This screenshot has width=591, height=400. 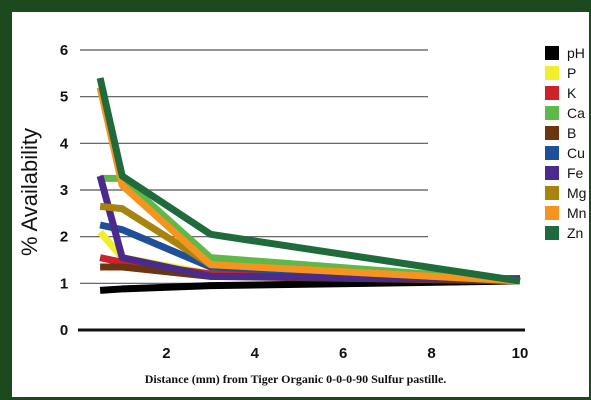 I want to click on legend-swatch-ph, so click(x=552, y=53).